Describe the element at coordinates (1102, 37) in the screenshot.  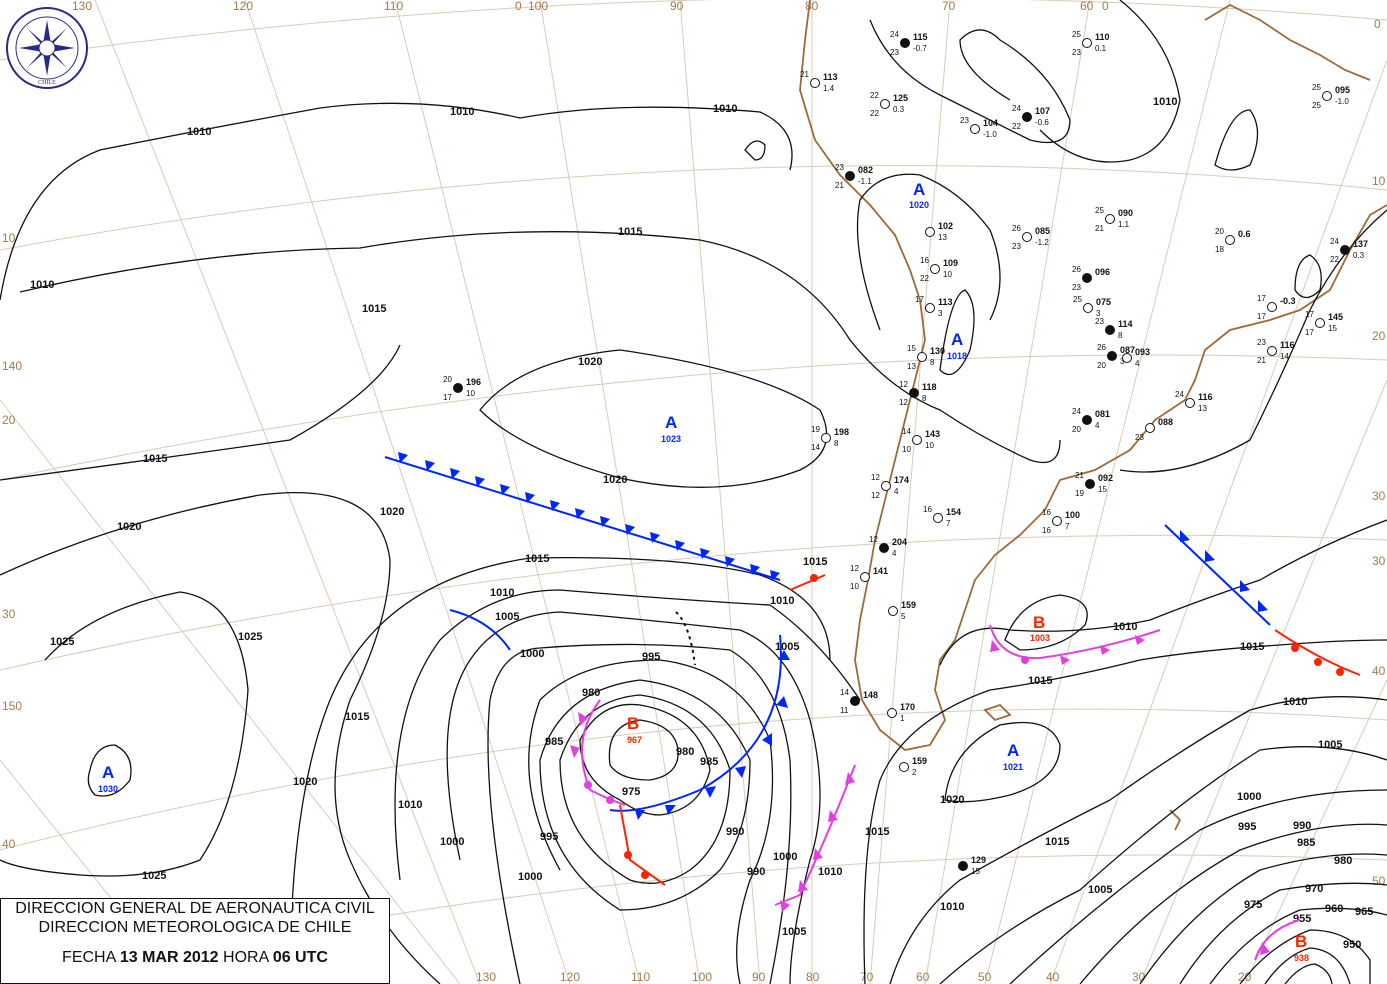
I see `station-id: 110` at that location.